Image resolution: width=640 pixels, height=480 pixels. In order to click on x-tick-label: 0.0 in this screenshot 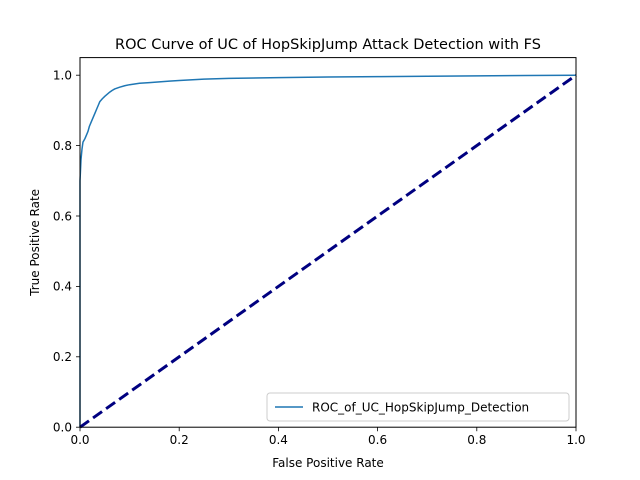, I will do `click(79, 440)`.